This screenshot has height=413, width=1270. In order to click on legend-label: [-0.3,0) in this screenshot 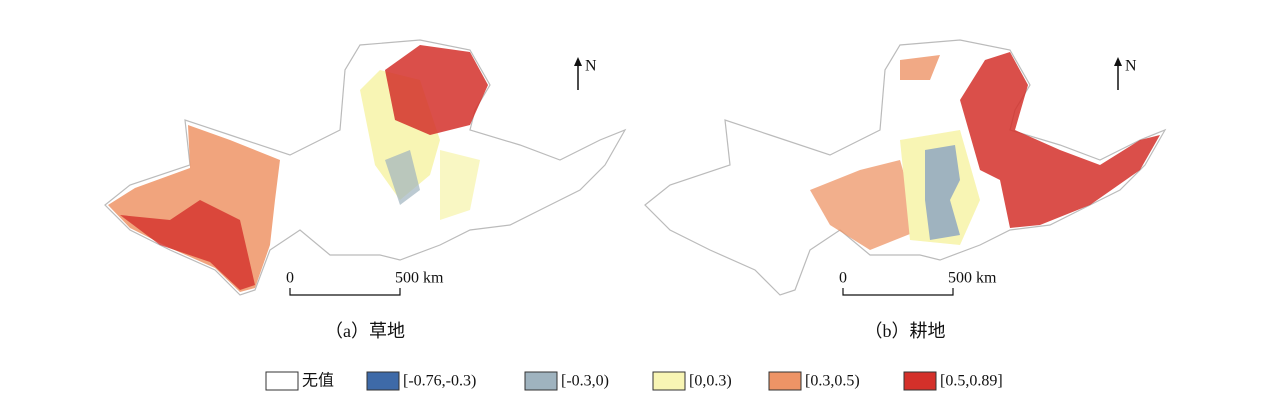, I will do `click(585, 381)`.